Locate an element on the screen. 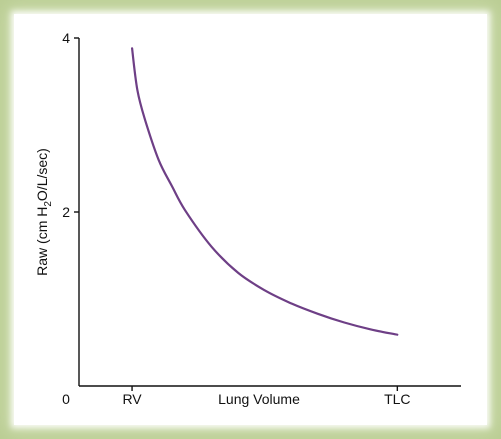  y-tick-label-4: 4 is located at coordinates (66, 38).